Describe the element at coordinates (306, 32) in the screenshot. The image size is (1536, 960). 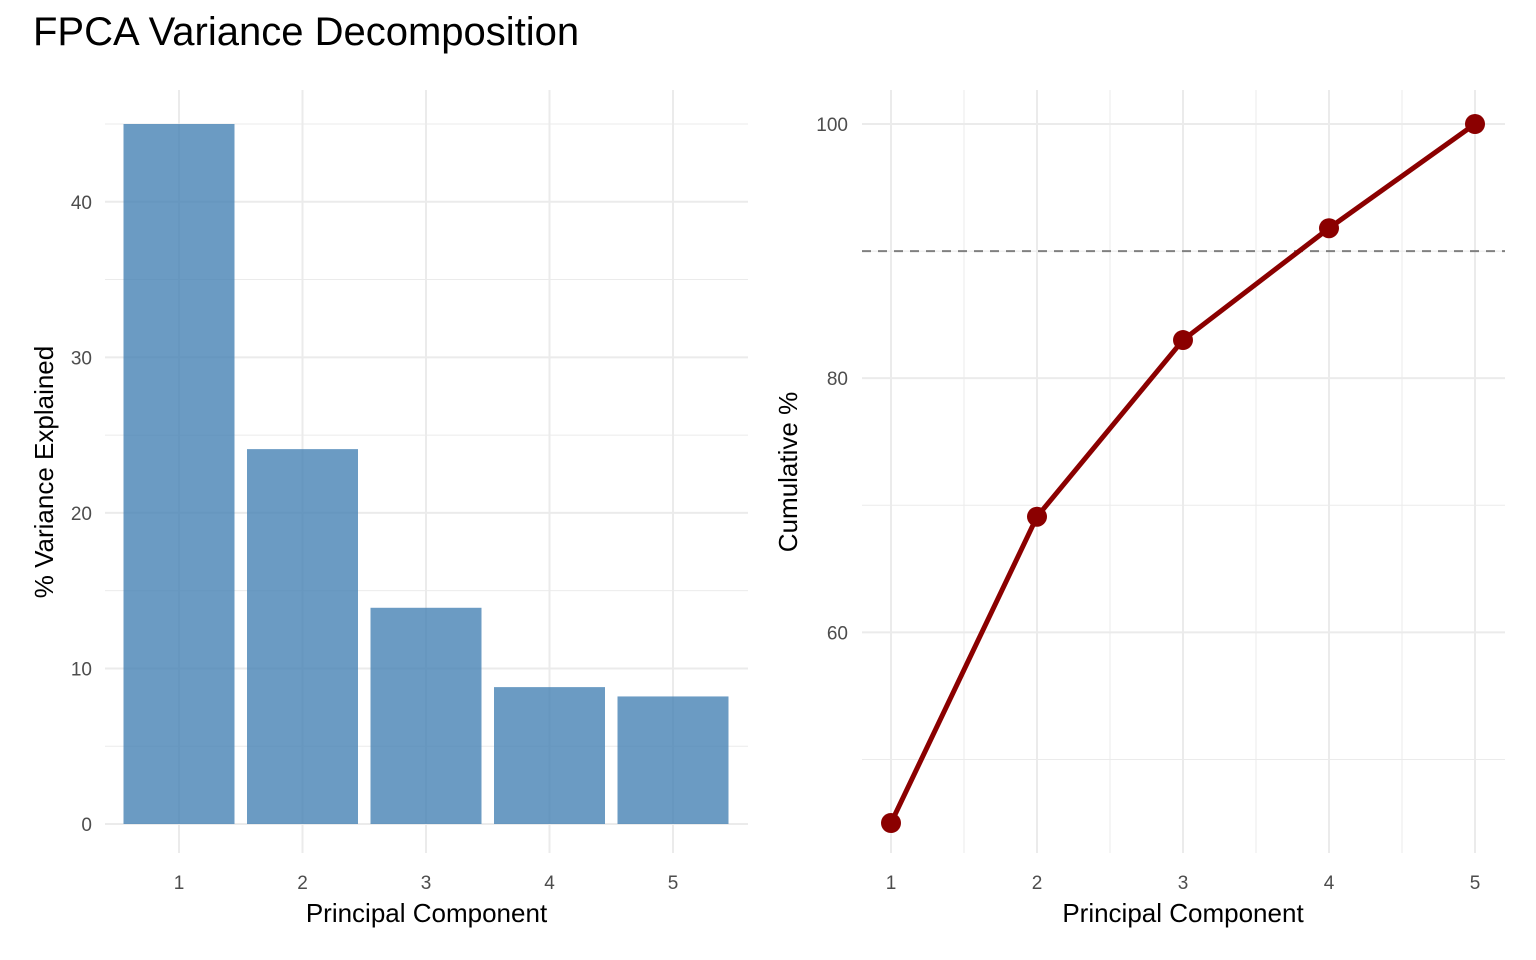
I see `figure-title: FPCA Variance Decomposition` at that location.